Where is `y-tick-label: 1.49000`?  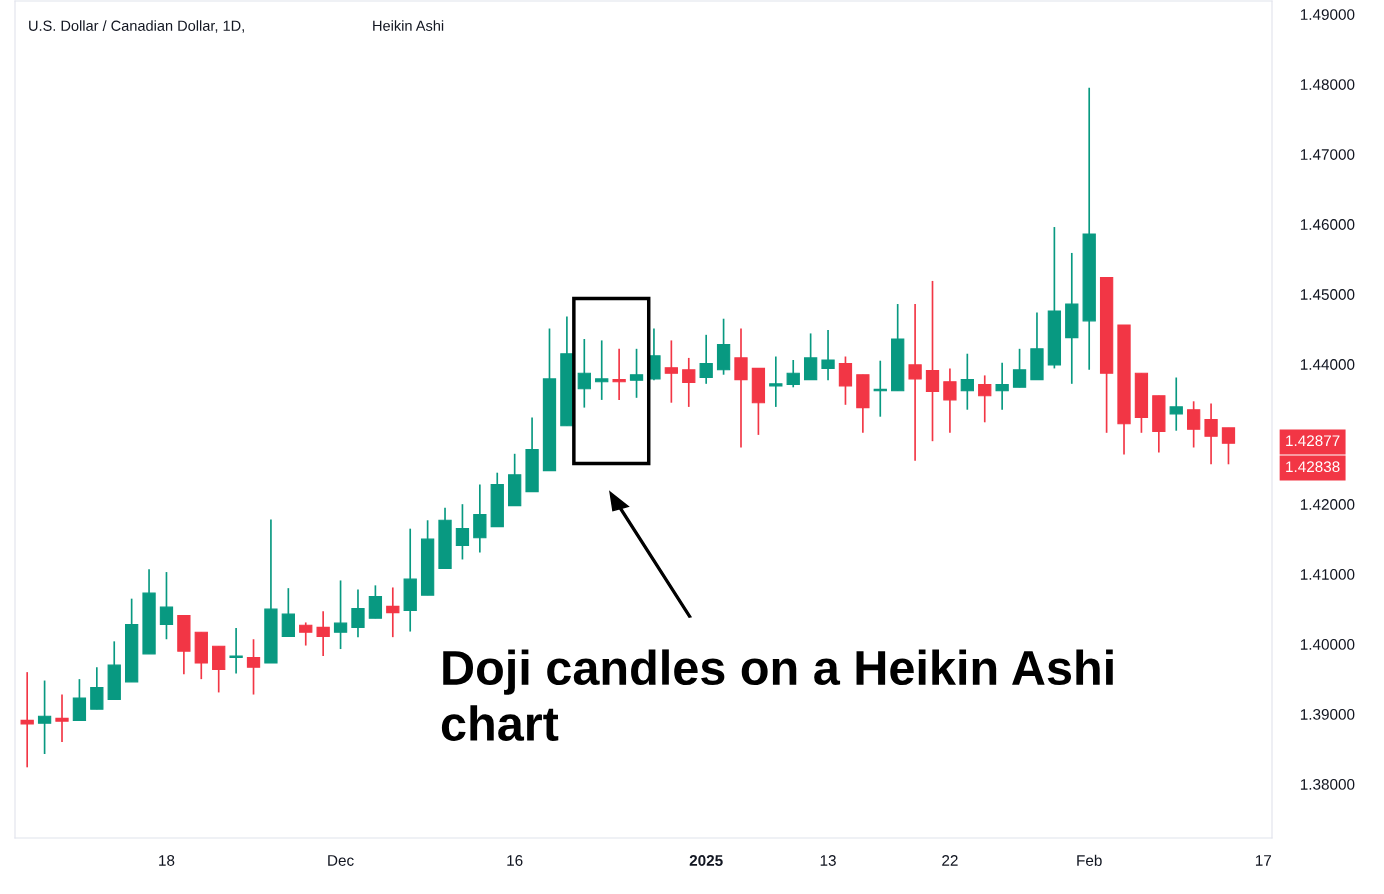 y-tick-label: 1.49000 is located at coordinates (1327, 14).